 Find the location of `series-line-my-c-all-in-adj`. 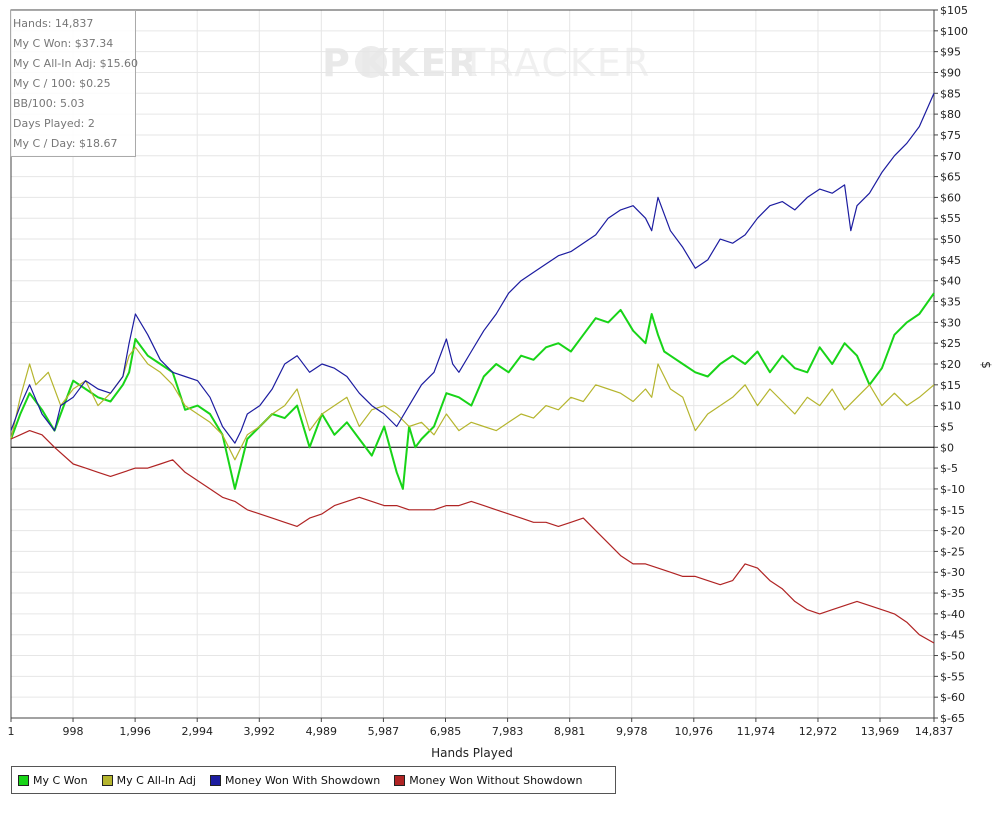

series-line-my-c-all-in-adj is located at coordinates (472, 403).